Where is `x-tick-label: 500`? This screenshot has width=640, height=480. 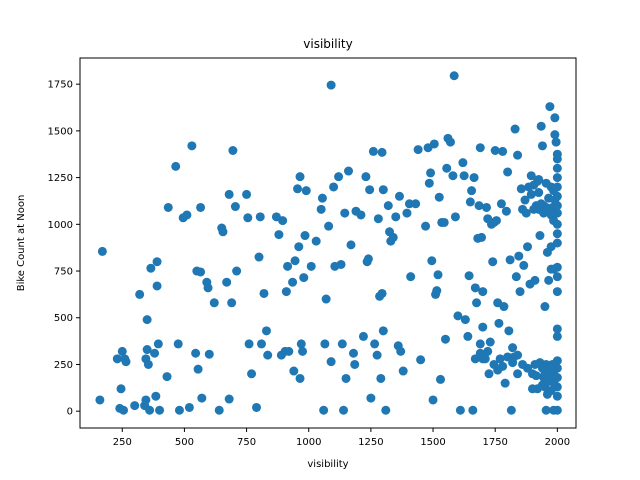
x-tick-label: 500 is located at coordinates (184, 442).